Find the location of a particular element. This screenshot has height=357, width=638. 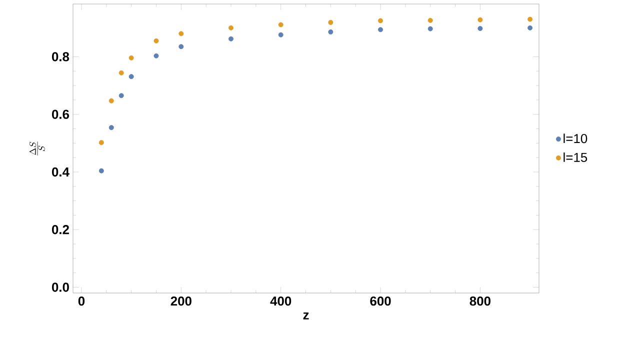

x-tick-label: 800 is located at coordinates (480, 301).